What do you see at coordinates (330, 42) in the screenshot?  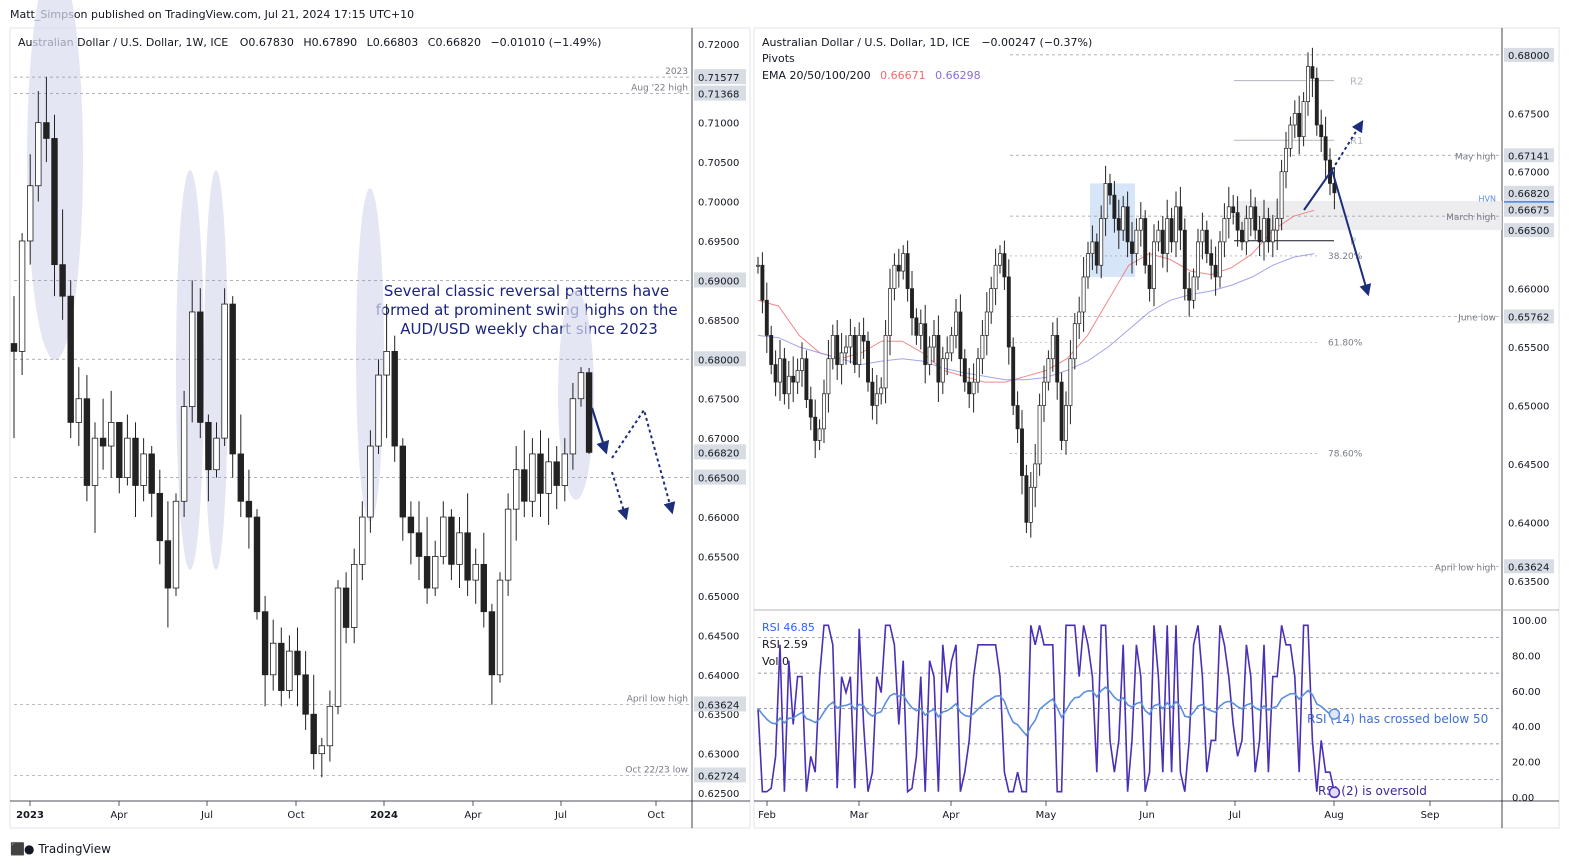 I see `weekly-legend-high: H0.67890` at bounding box center [330, 42].